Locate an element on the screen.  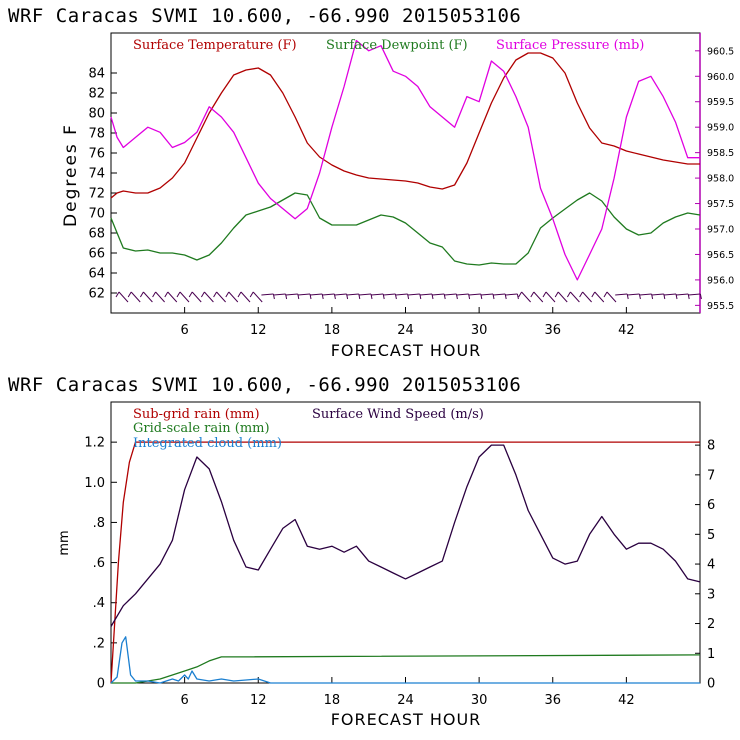
legend-surface-pressure: Surface Pressure (mb) is located at coordinates (570, 45).